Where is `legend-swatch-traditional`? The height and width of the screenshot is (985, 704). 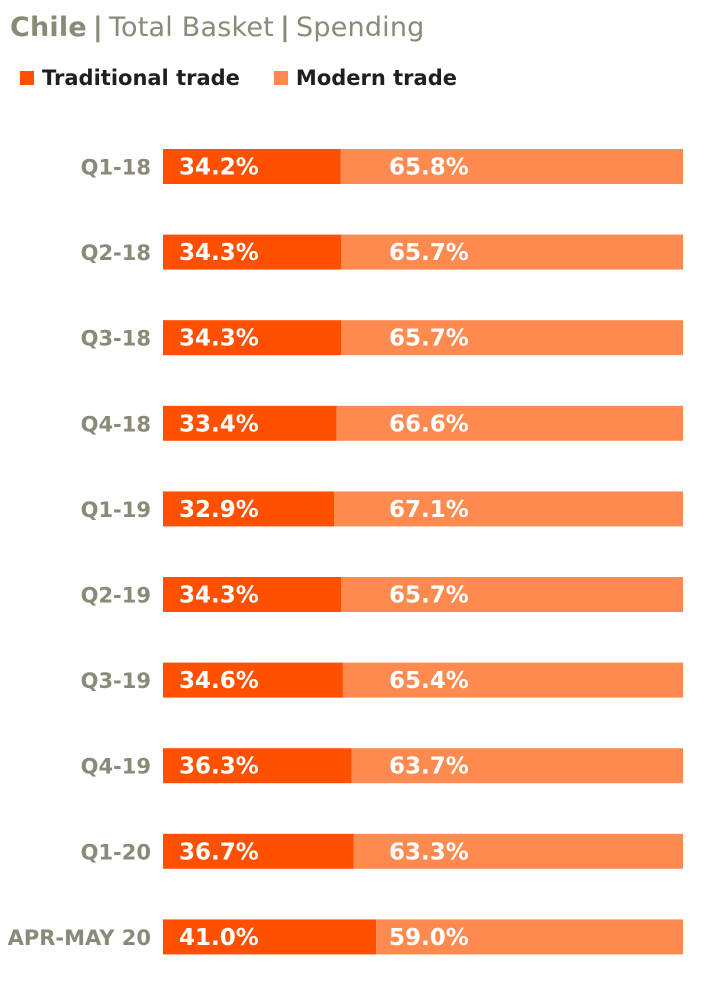
legend-swatch-traditional is located at coordinates (27, 78).